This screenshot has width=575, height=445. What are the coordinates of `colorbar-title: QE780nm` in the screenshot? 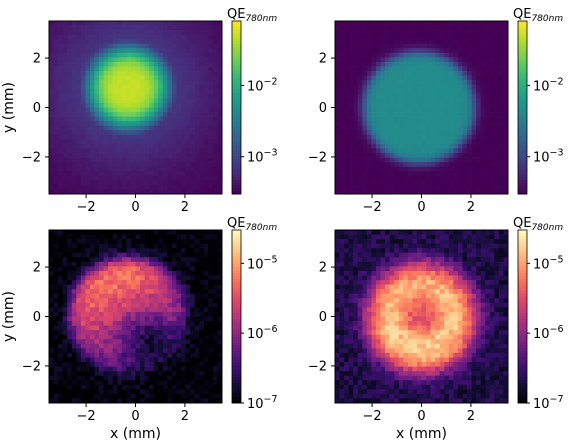 It's located at (538, 15).